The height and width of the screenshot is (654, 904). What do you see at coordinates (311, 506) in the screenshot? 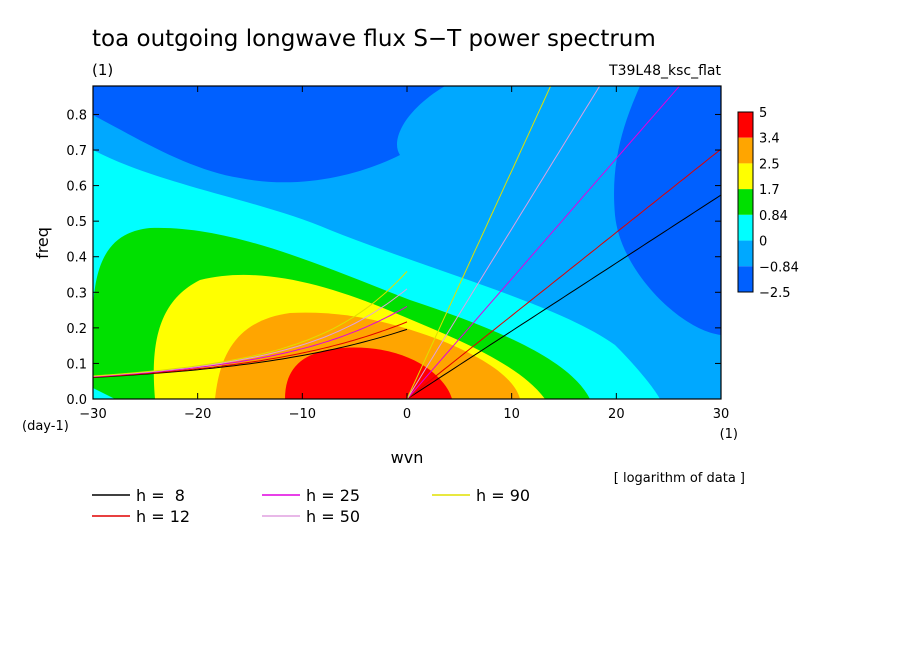
I see `legend: h = 8 h = 12 h = 25 h = 50 h = 90` at bounding box center [311, 506].